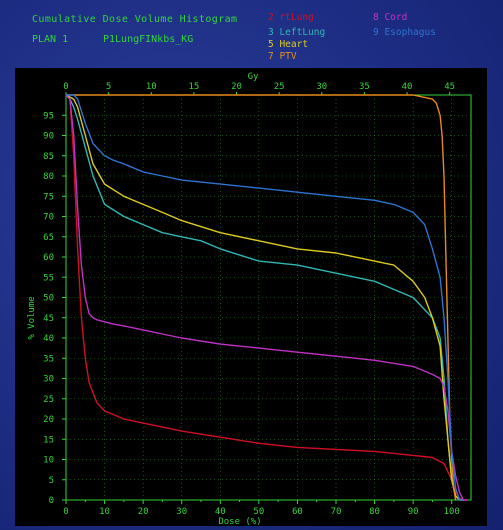 The width and height of the screenshot is (503, 530). I want to click on y-tick-label: 75, so click(48, 197).